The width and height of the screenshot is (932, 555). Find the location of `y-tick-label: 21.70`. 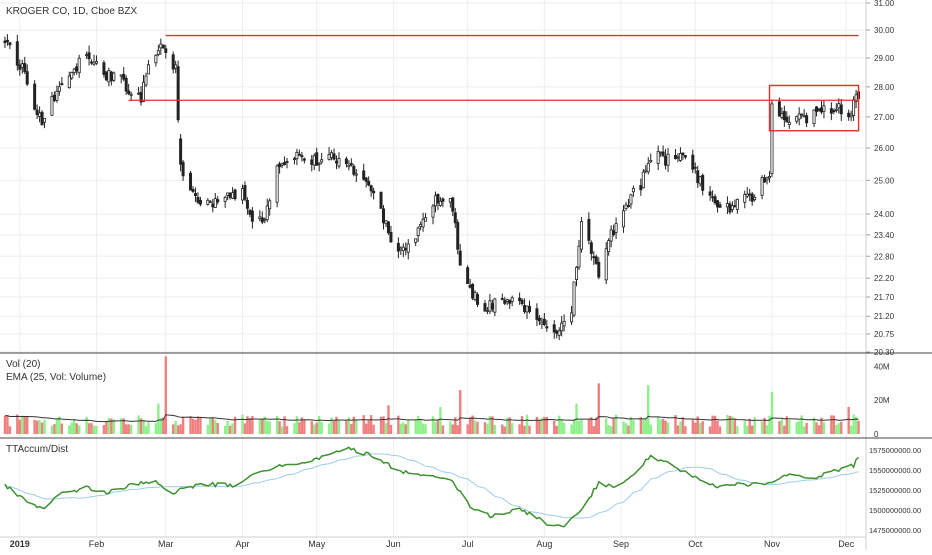

y-tick-label: 21.70 is located at coordinates (884, 297).